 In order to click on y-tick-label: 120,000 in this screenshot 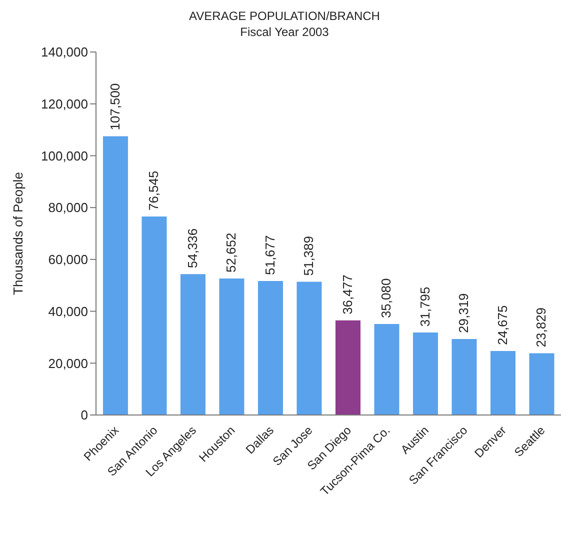, I will do `click(64, 104)`.